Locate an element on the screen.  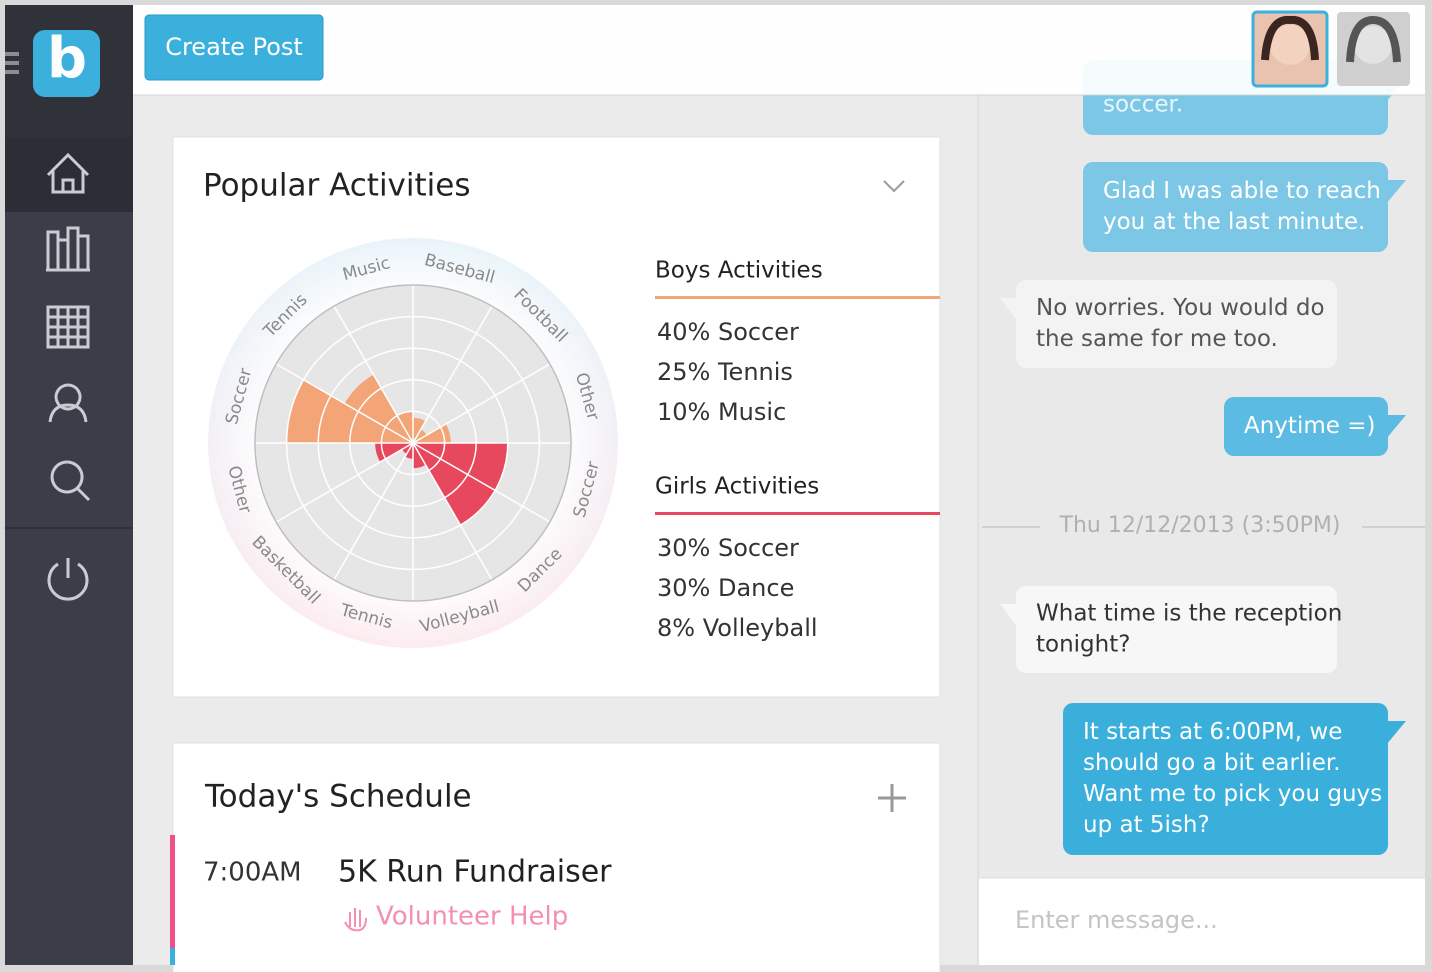
schedule-accent is located at coordinates (172, 900).